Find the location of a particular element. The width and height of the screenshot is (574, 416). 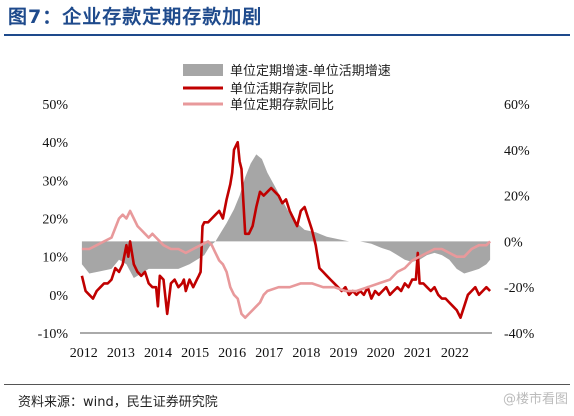

legend-label: 单位活期存款同比 is located at coordinates (282, 89).